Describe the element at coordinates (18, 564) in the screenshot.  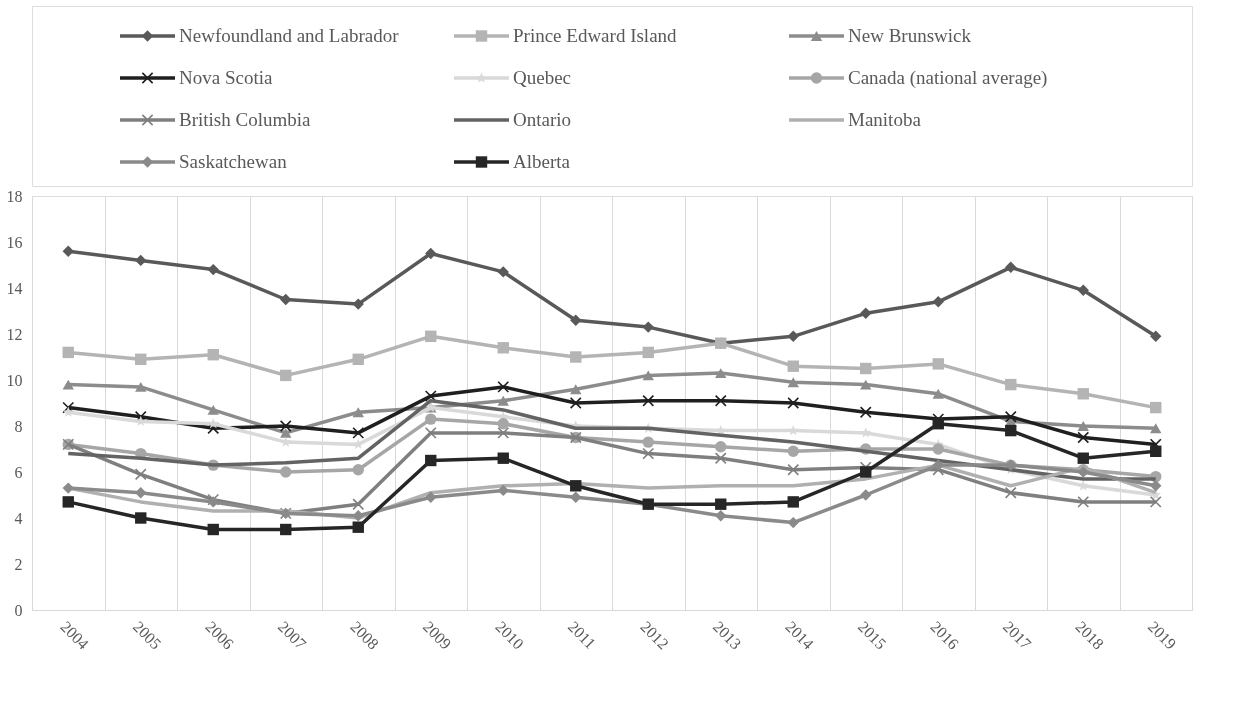
I see `y-tick-label: 2` at that location.